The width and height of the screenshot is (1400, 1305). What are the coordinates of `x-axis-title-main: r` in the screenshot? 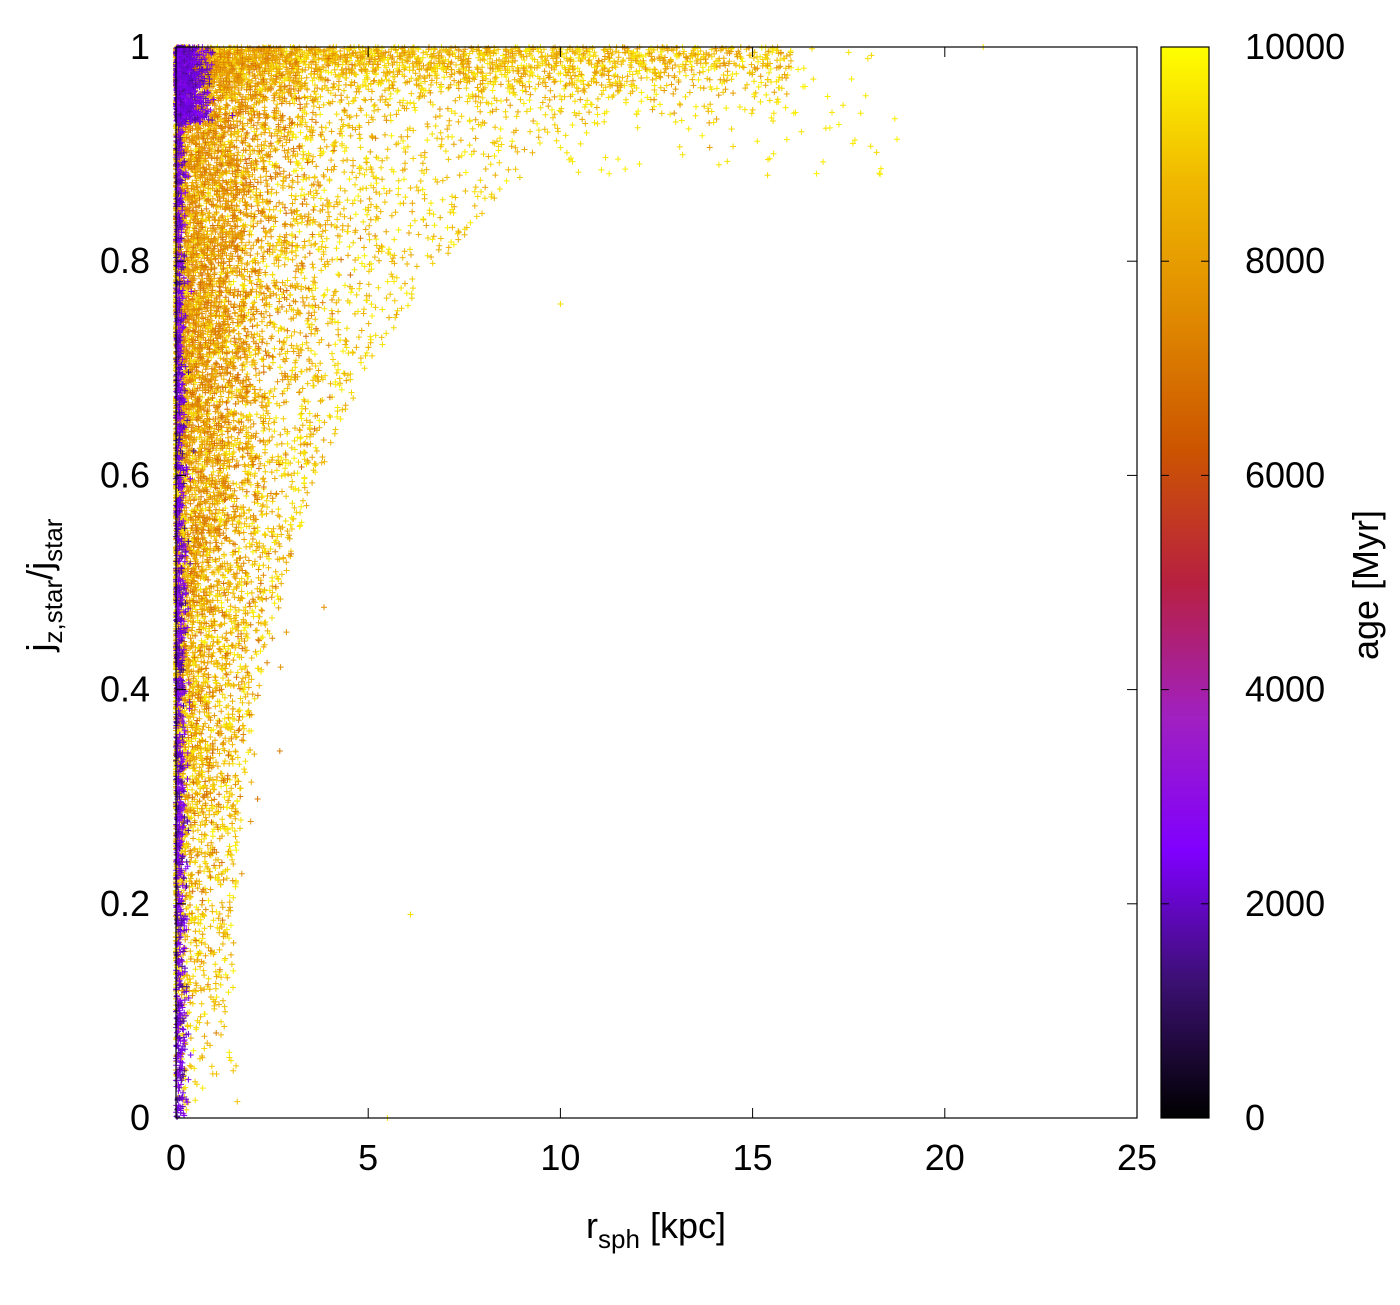 It's located at (592, 1225).